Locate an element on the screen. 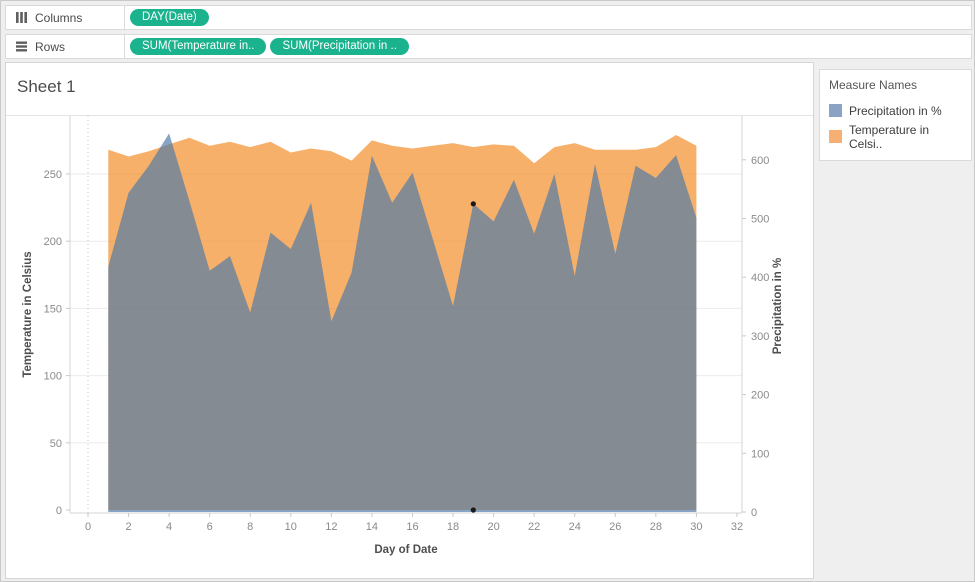  axis-text: 6 is located at coordinates (210, 527).